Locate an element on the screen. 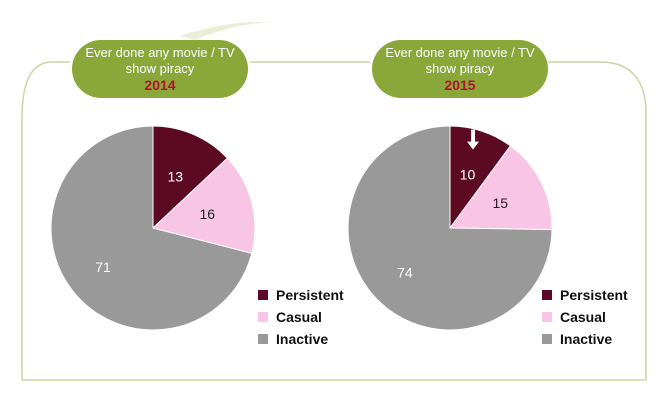 Image resolution: width=660 pixels, height=420 pixels. legend-2014: Persistent Casual Inactive is located at coordinates (301, 317).